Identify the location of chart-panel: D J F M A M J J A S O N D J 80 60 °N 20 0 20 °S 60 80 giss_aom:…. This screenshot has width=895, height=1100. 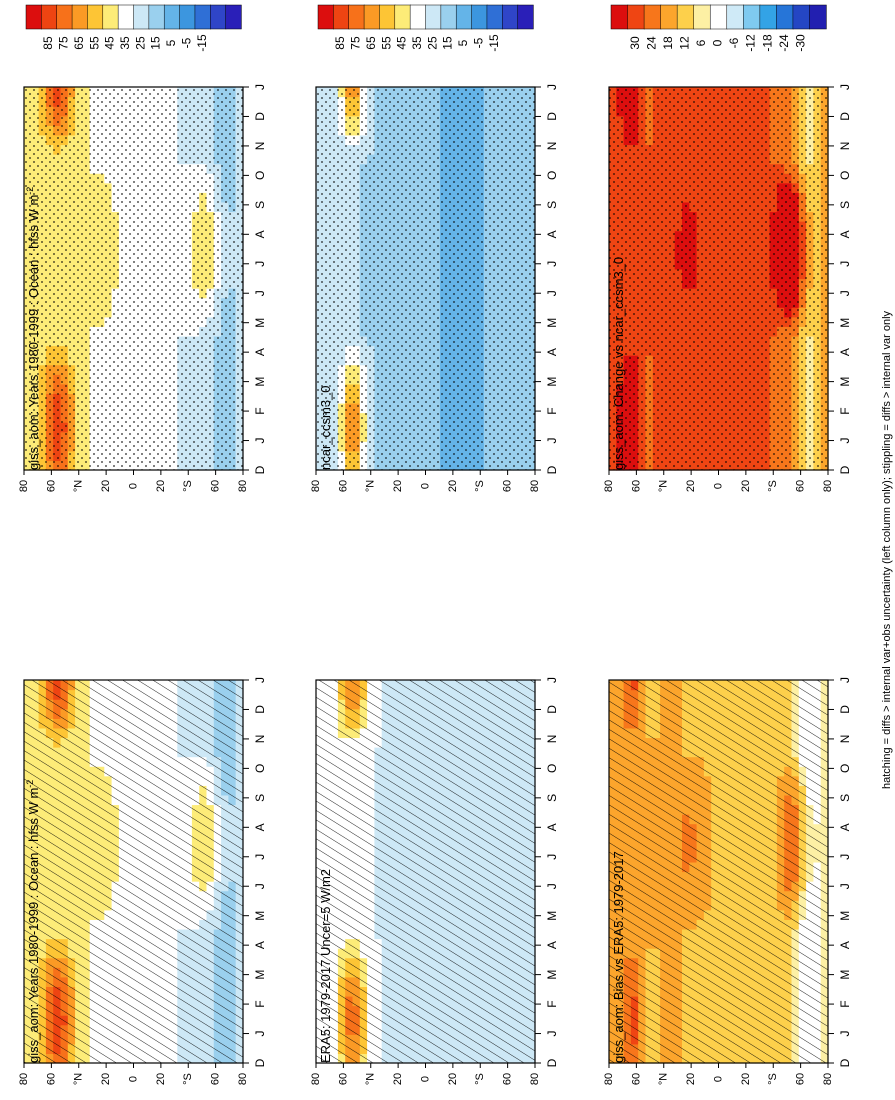
(142, 881).